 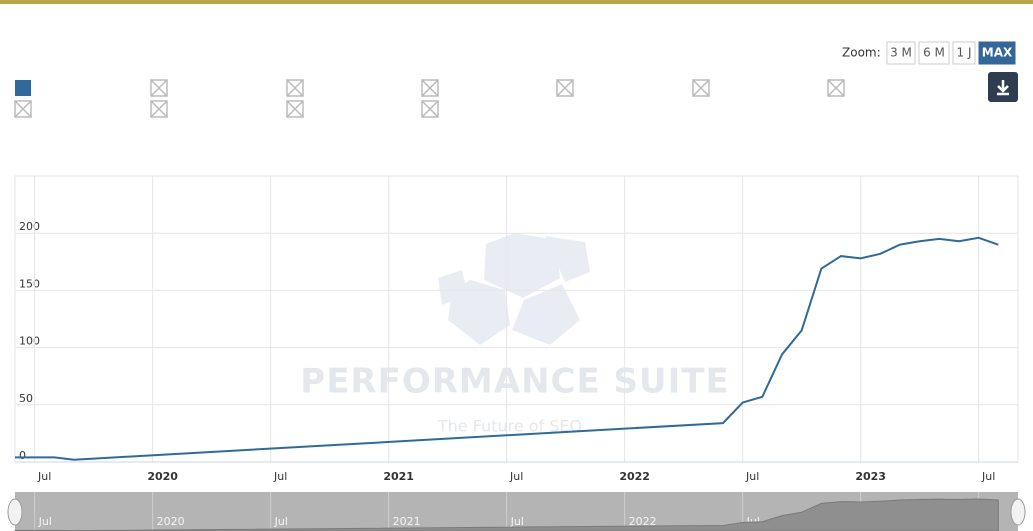 What do you see at coordinates (29, 283) in the screenshot?
I see `y-tick-label: 150` at bounding box center [29, 283].